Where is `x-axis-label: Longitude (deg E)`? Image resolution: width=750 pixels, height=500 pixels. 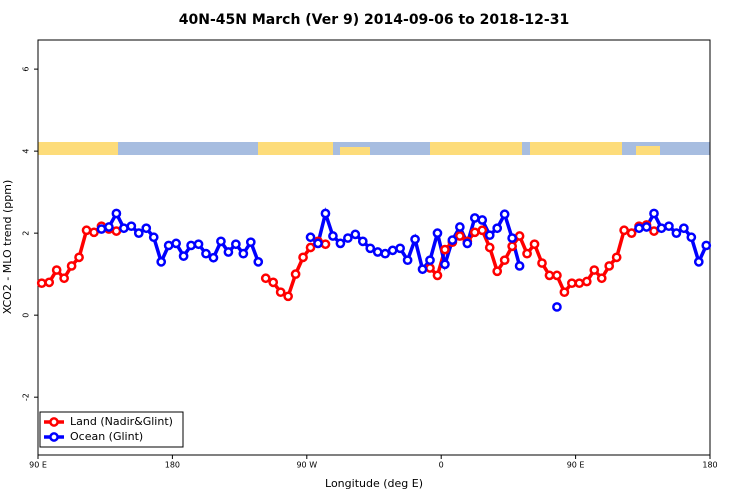
x-axis-label: Longitude (deg E) is located at coordinates (374, 483).